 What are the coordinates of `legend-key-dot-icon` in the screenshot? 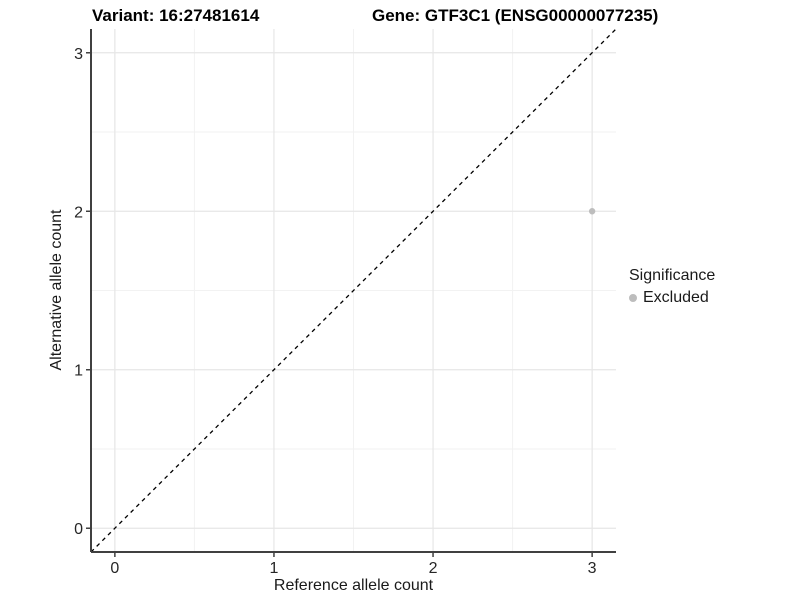 It's located at (633, 298).